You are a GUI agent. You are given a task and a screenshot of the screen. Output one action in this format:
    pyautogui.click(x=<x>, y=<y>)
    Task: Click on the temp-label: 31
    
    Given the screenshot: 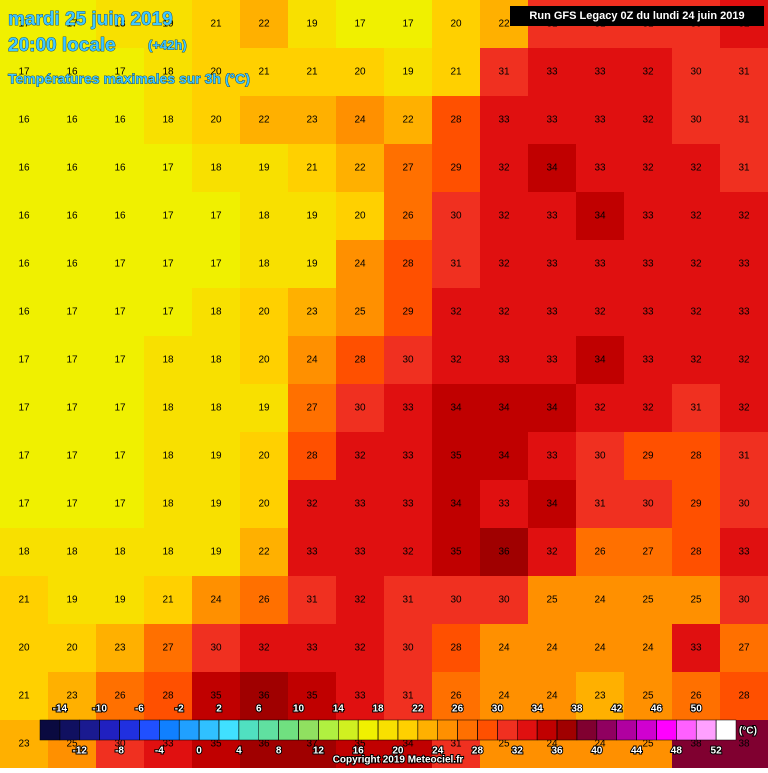 What is the action you would take?
    pyautogui.click(x=696, y=408)
    